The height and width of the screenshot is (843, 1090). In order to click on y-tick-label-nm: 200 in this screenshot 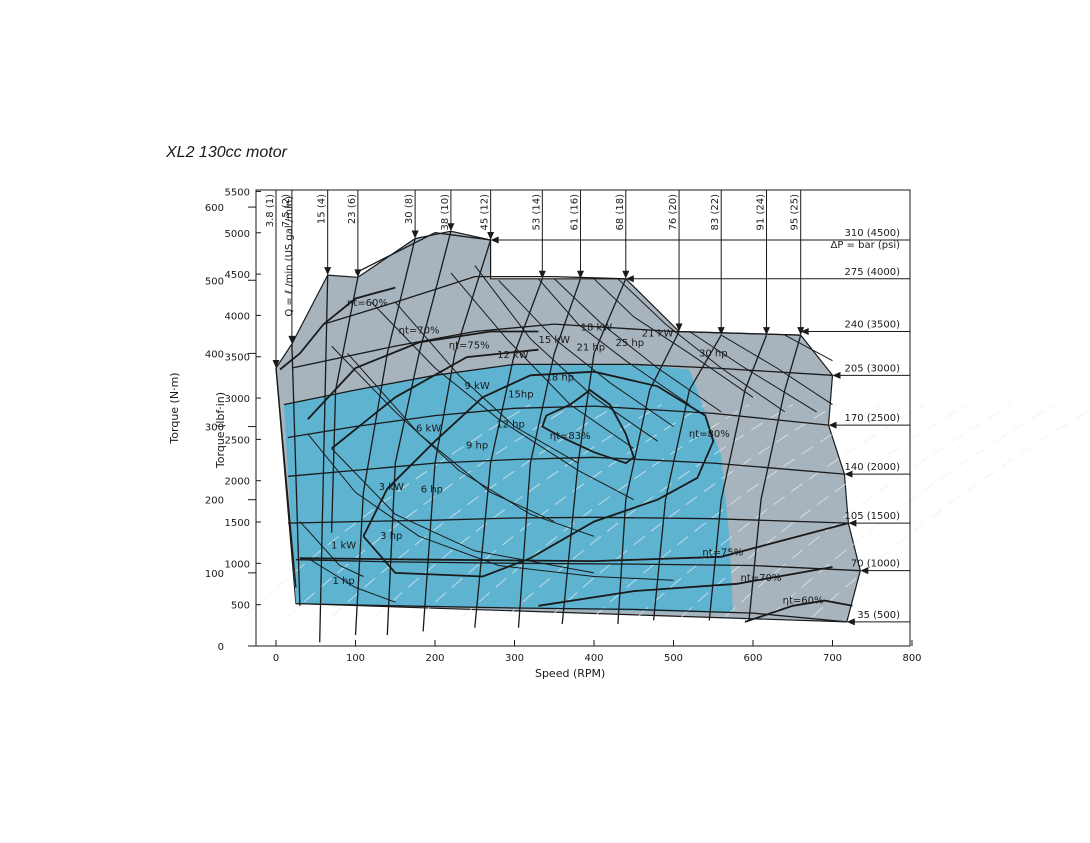, I will do `click(214, 501)`.